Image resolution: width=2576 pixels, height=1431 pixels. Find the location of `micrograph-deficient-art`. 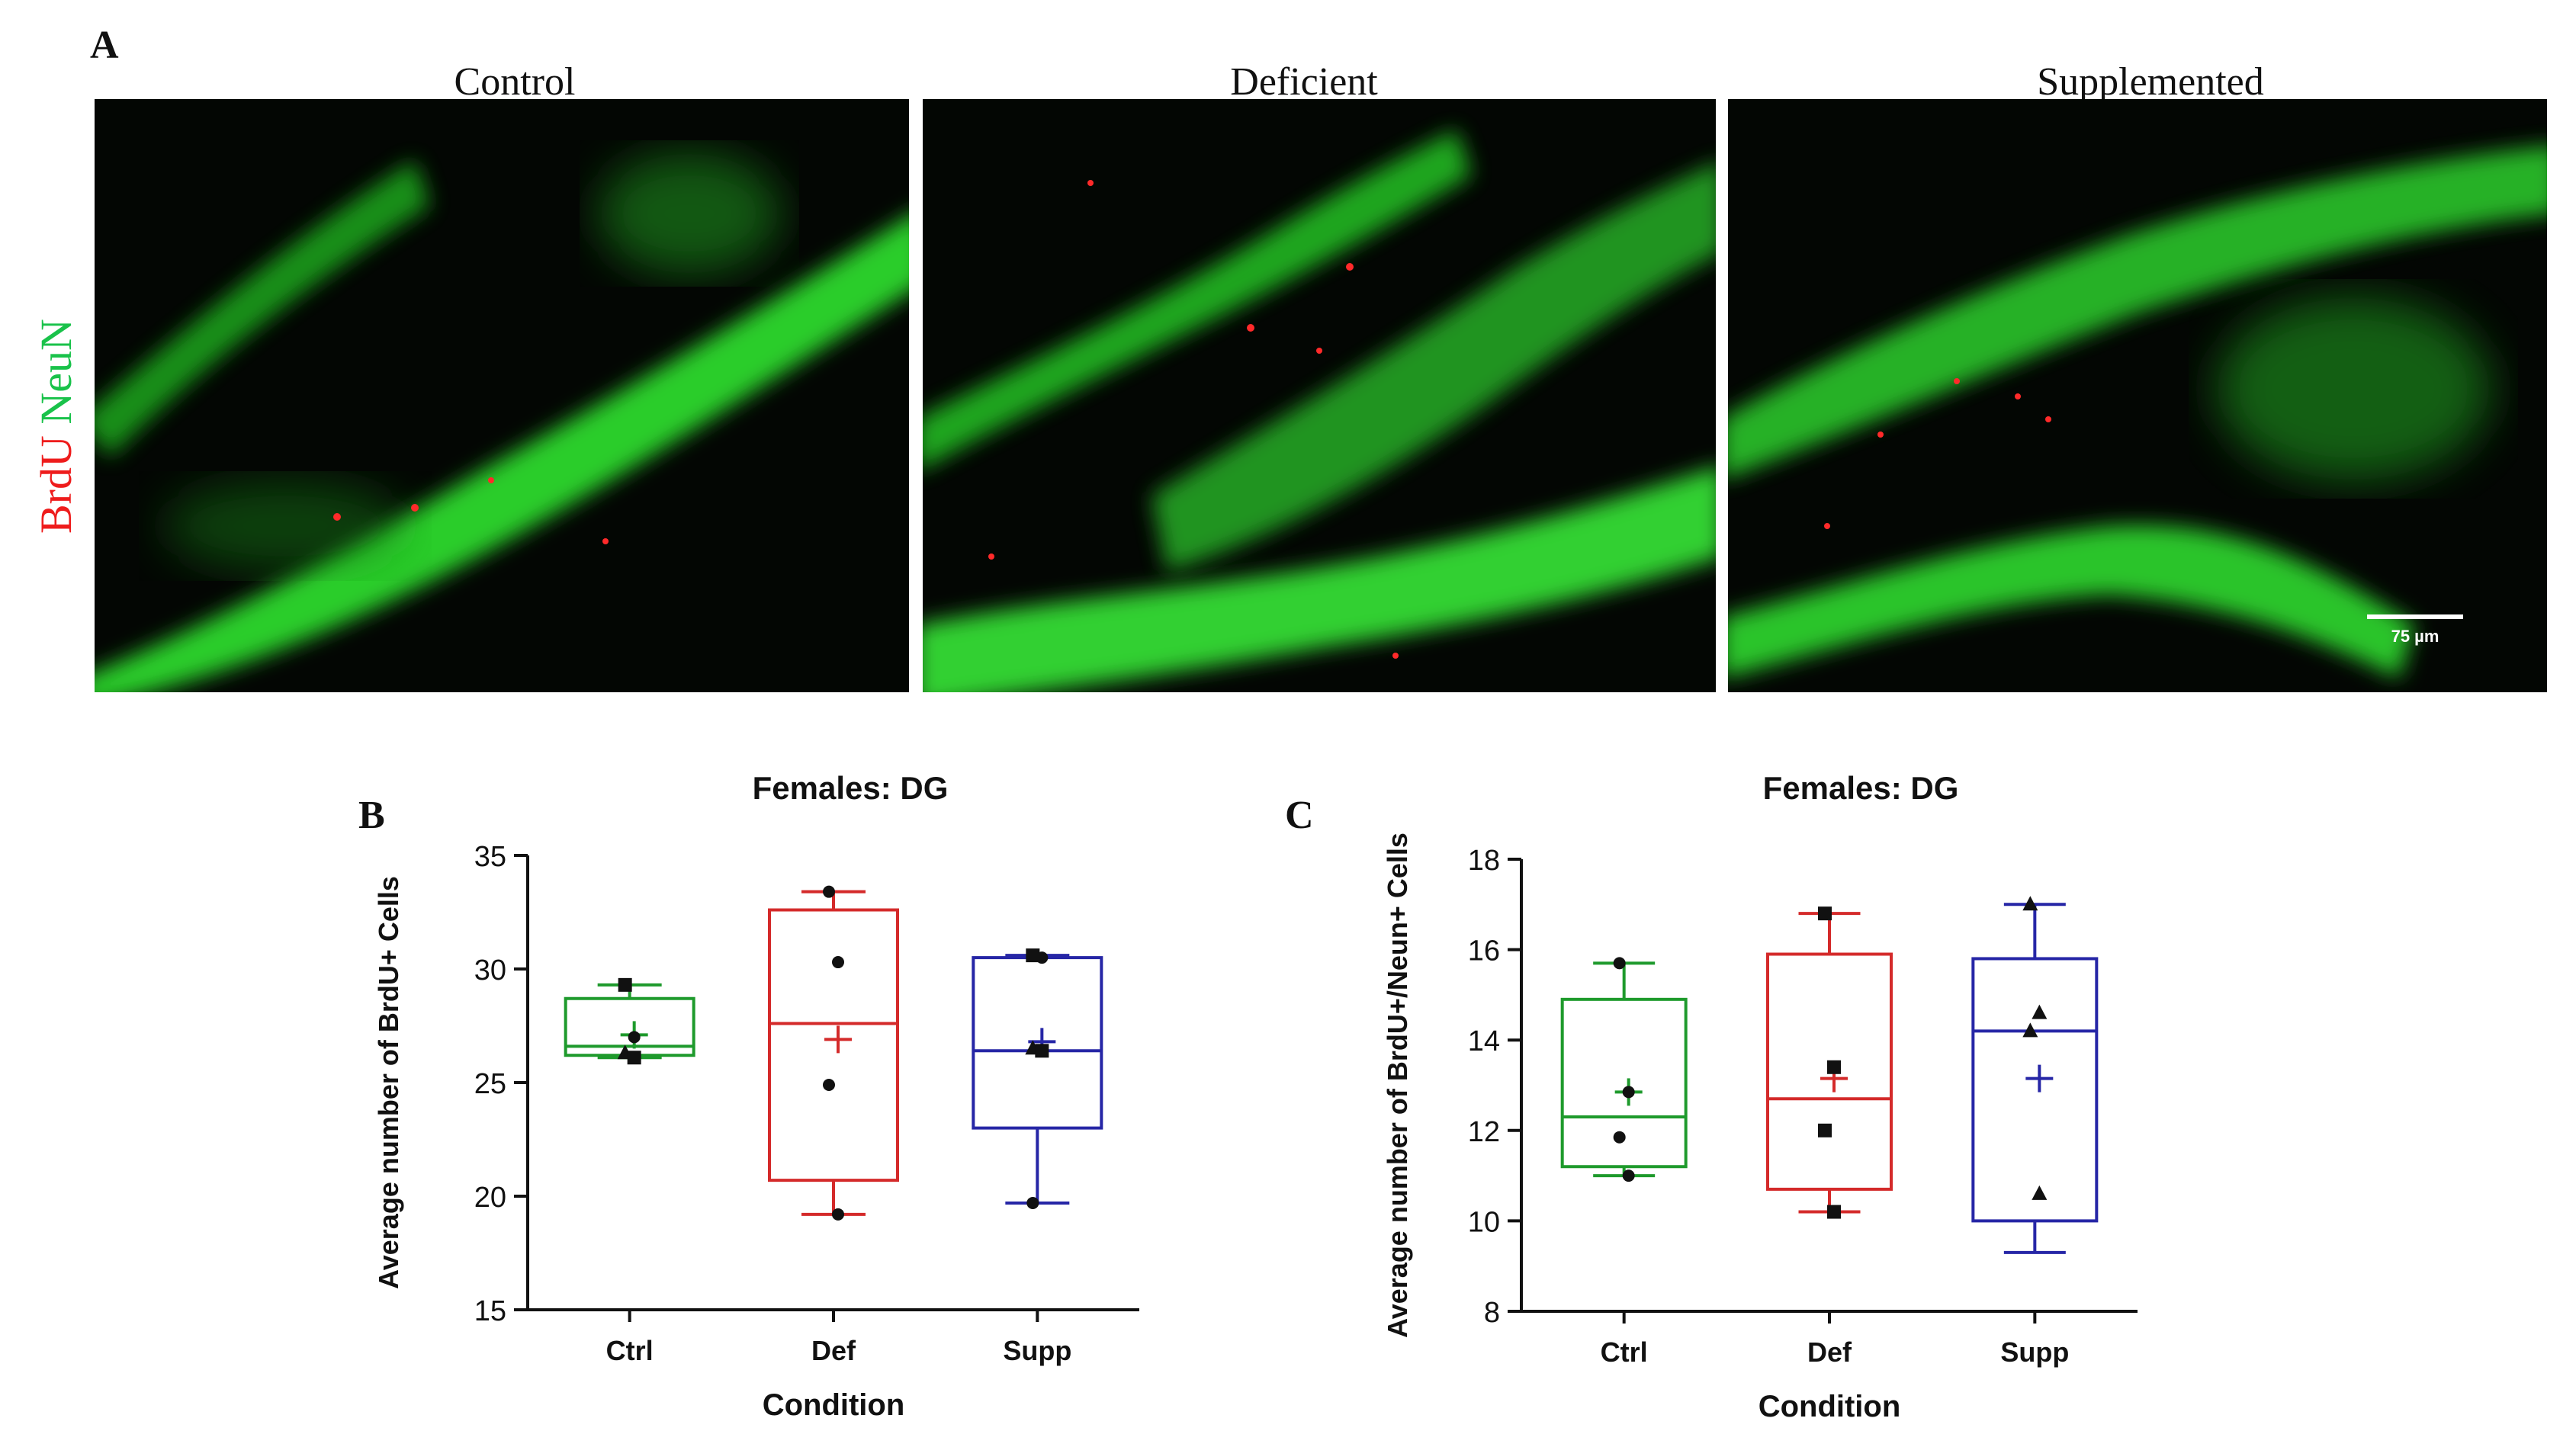

micrograph-deficient-art is located at coordinates (1319, 395).